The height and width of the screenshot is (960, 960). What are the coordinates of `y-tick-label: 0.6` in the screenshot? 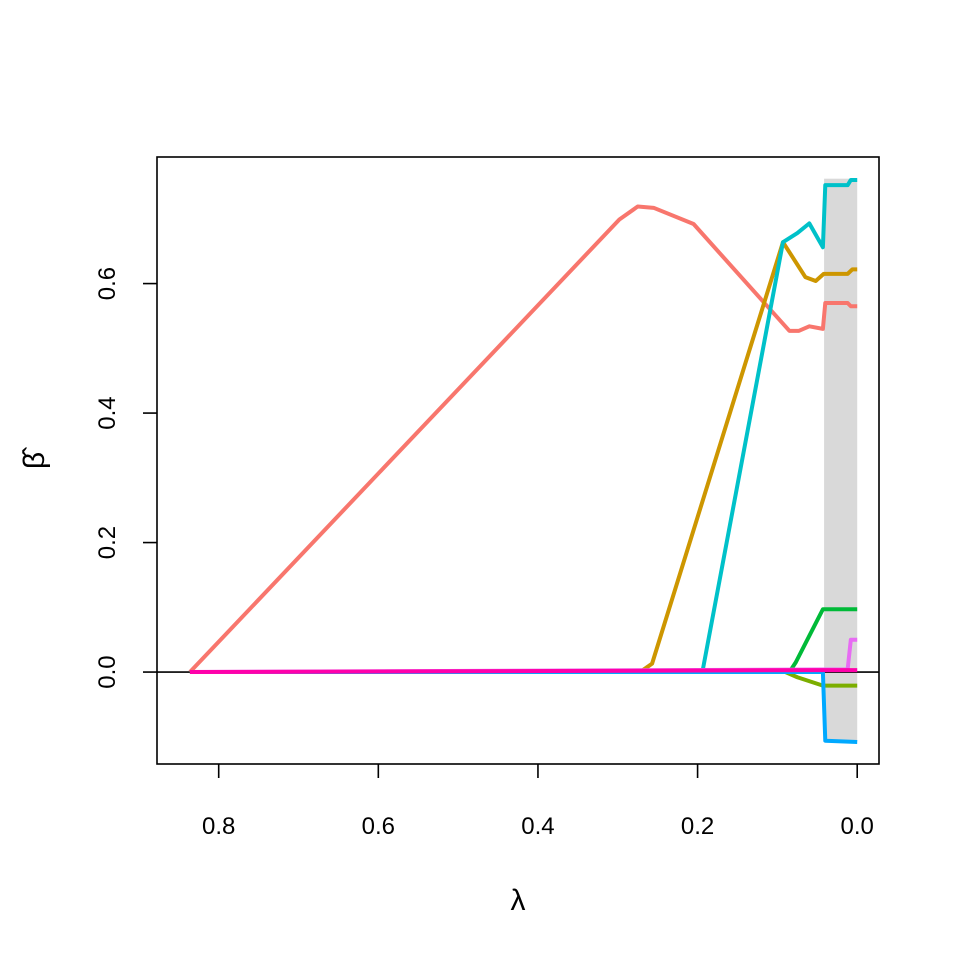 It's located at (107, 283).